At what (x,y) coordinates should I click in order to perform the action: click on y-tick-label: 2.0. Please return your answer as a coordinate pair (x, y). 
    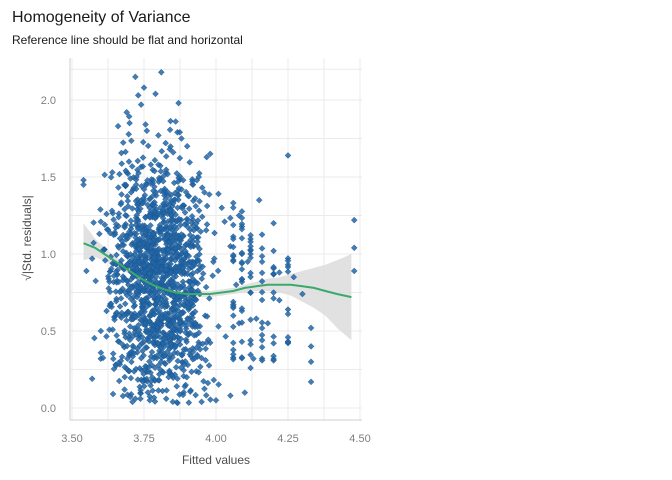
    Looking at the image, I should click on (48, 101).